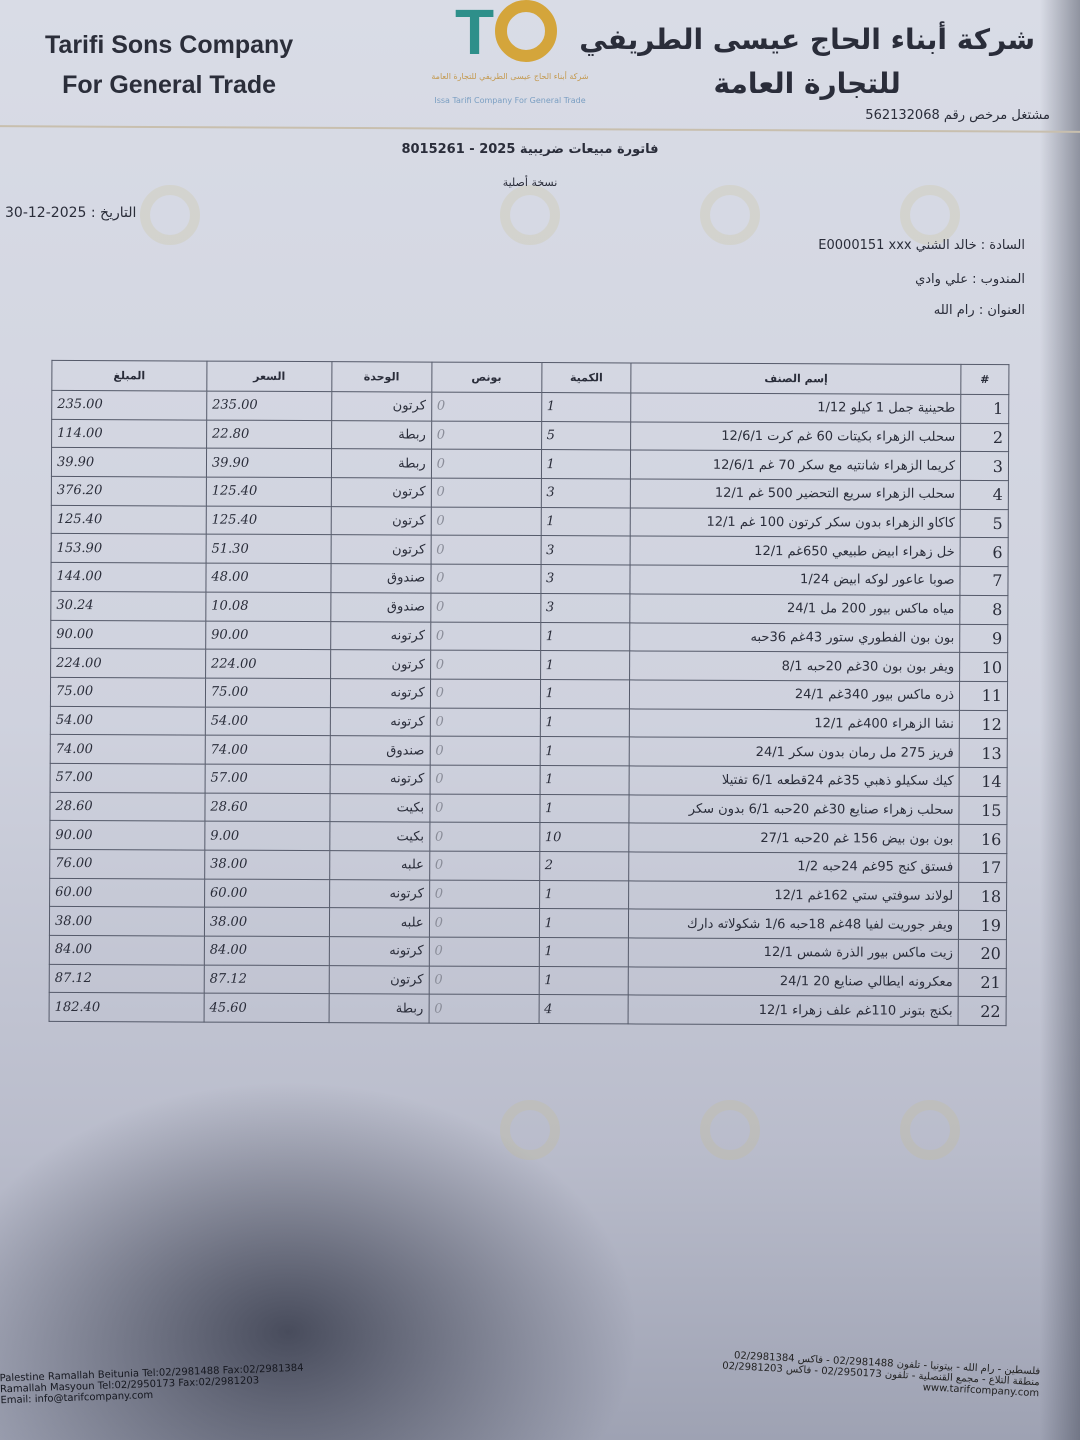 The height and width of the screenshot is (1440, 1080). What do you see at coordinates (982, 839) in the screenshot?
I see `row-index: 16` at bounding box center [982, 839].